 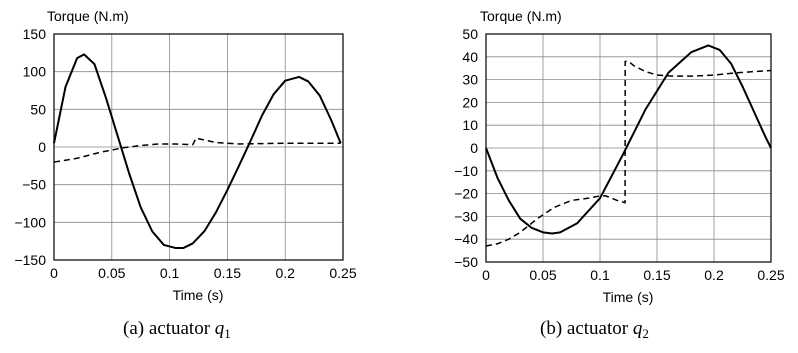 What do you see at coordinates (628, 297) in the screenshot?
I see `x-axis-label-b: Time (s)` at bounding box center [628, 297].